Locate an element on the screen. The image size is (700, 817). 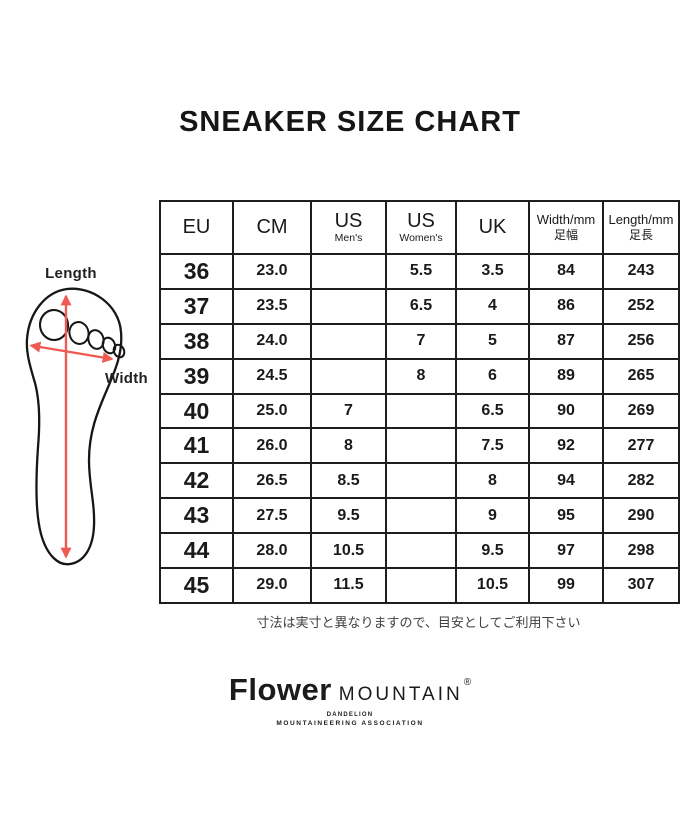
size-row-eu-37: 37 23.5 6.5 4 86 252 is located at coordinates (419, 306).